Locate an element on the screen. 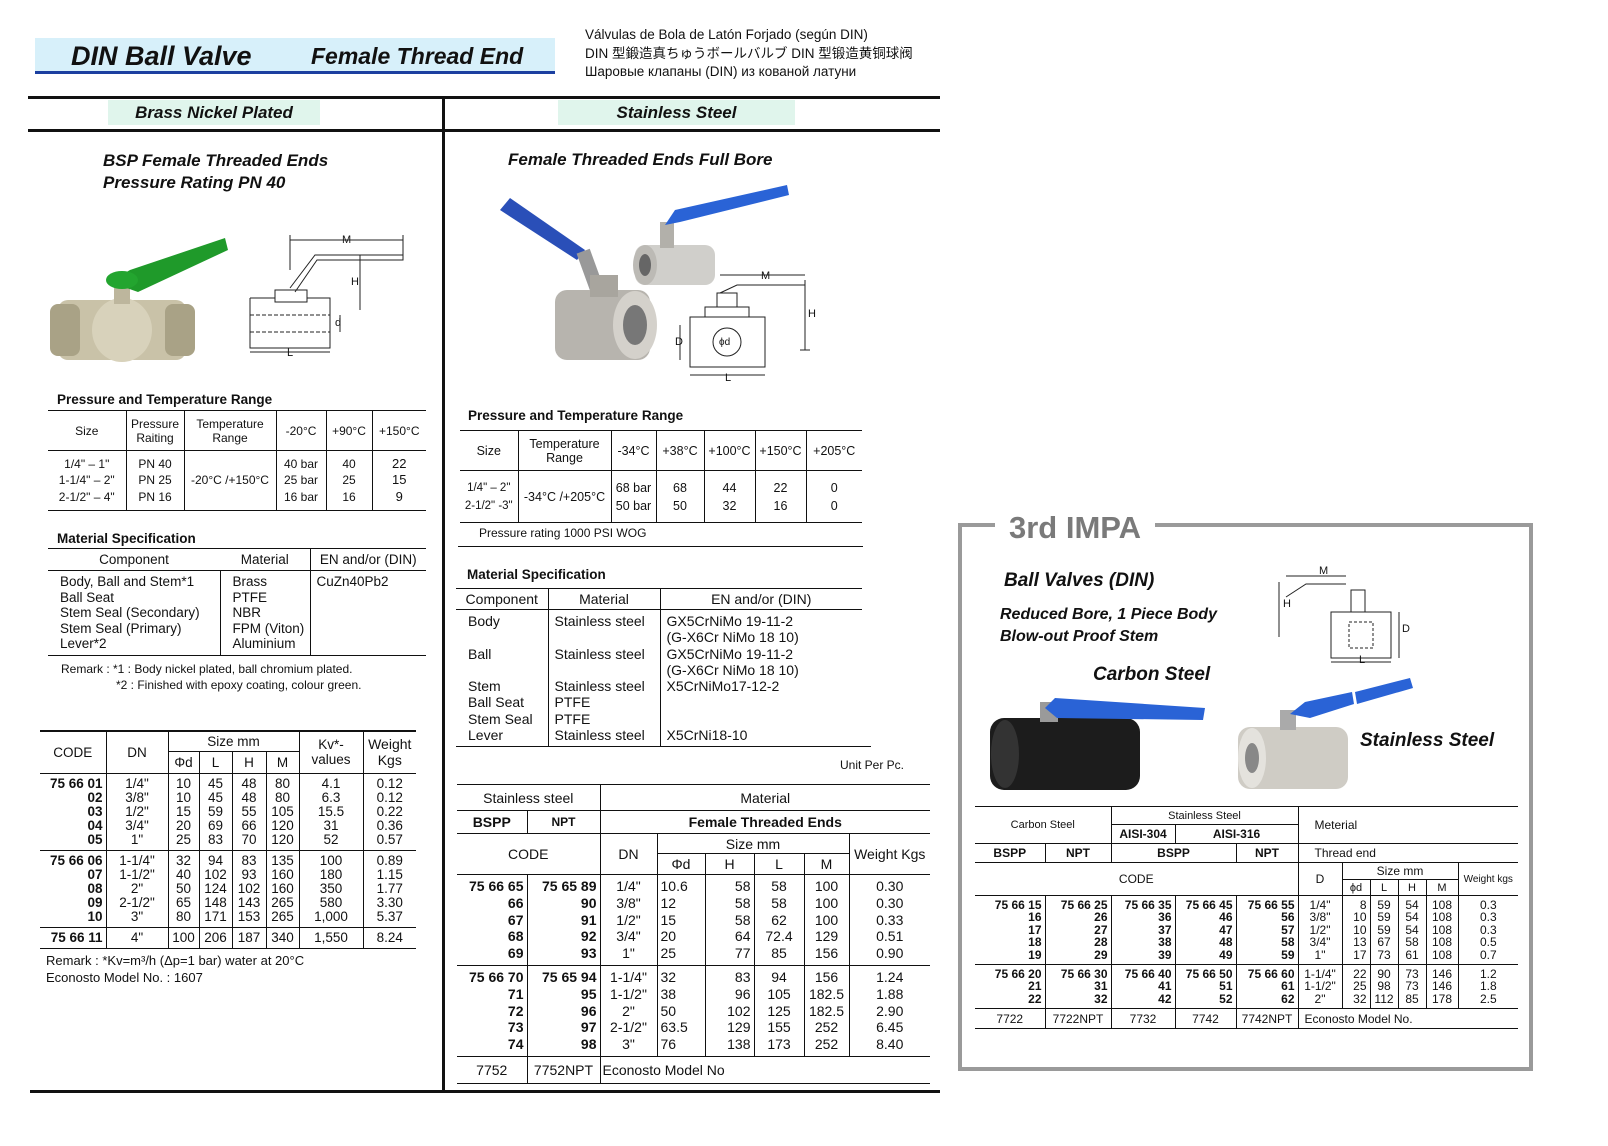  dim-label-l: L is located at coordinates (728, 378).